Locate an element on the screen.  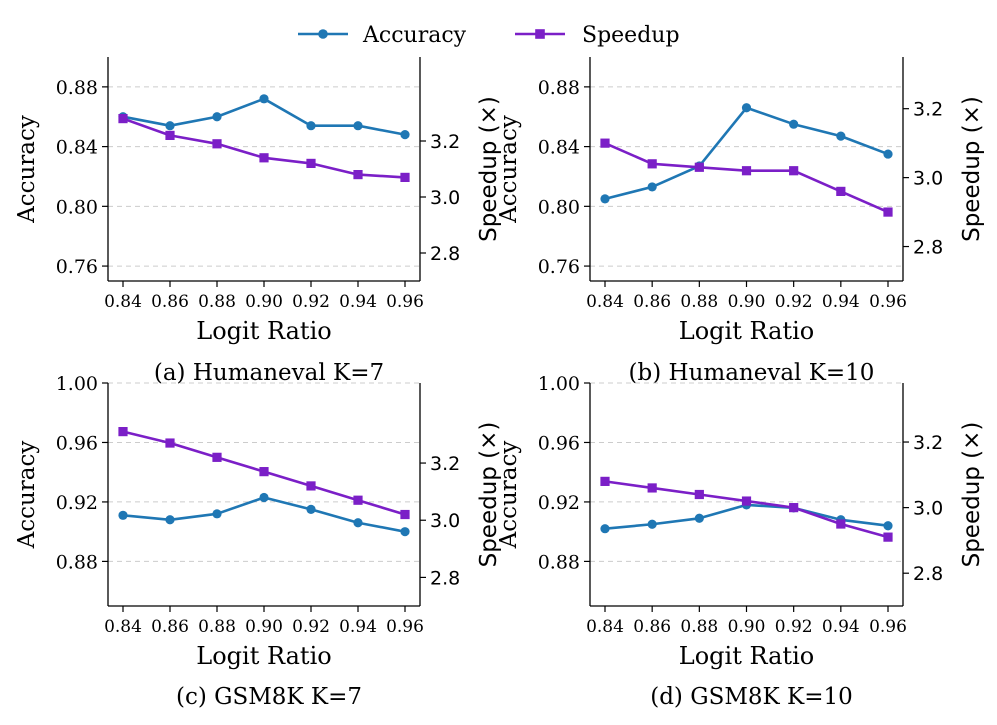
panel-caption: (a) Humaneval K=7 is located at coordinates (269, 373).